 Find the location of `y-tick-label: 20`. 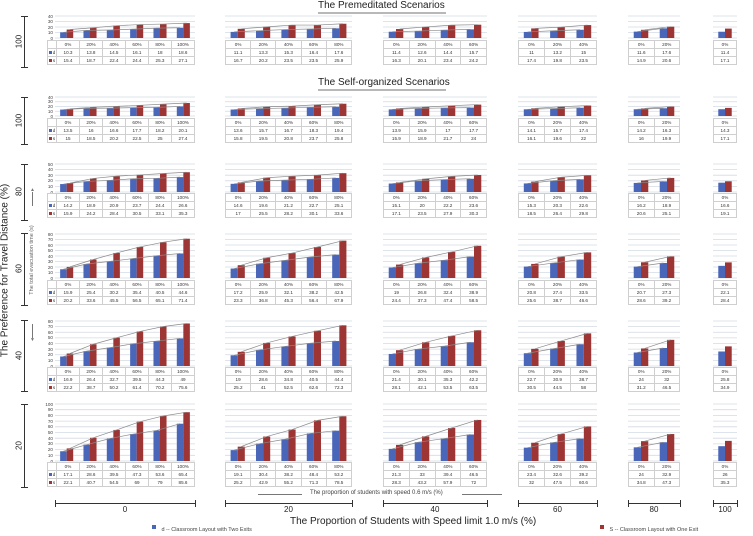

y-tick-label: 20 is located at coordinates (50, 106).